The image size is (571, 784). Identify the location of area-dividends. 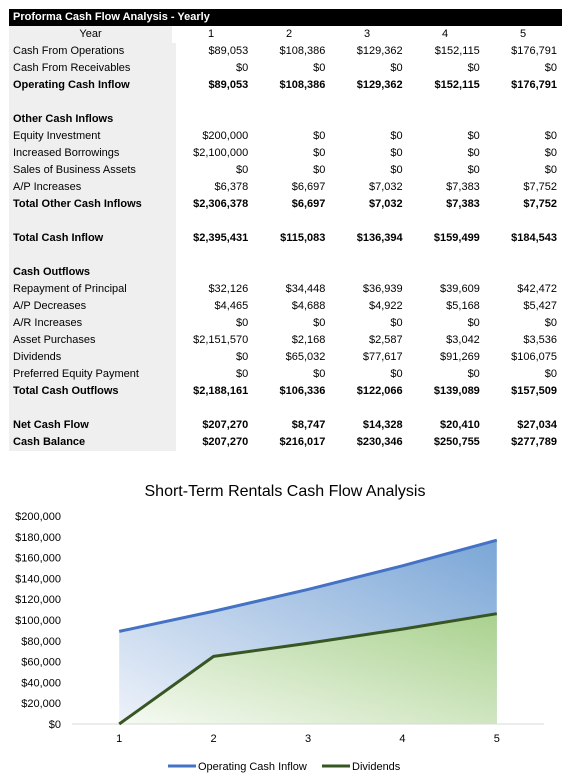
(308, 668).